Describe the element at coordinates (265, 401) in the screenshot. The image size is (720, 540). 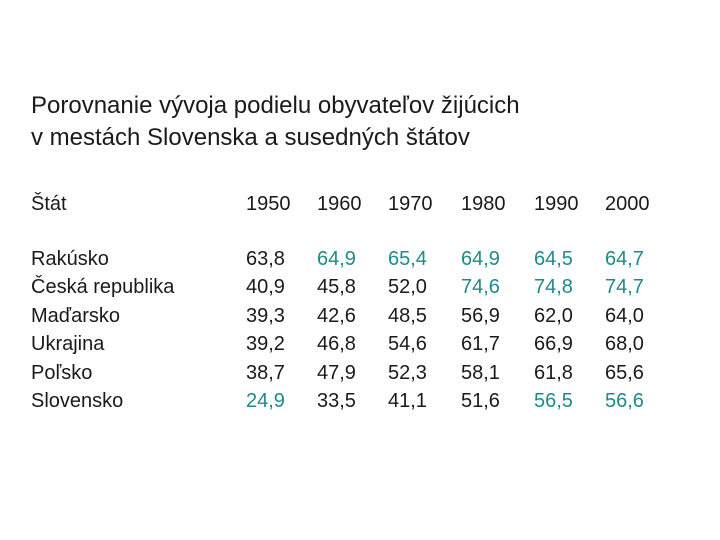
I see `value-cell: 24,9` at that location.